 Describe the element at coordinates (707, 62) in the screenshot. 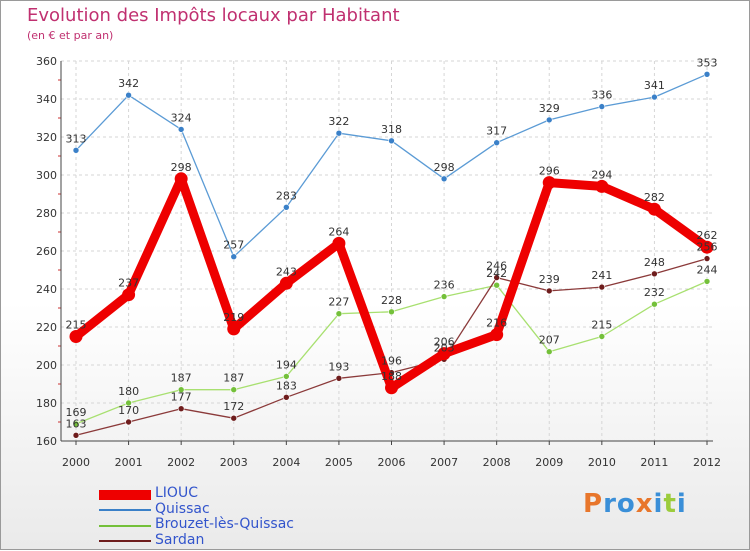

I see `data-label: 353` at that location.